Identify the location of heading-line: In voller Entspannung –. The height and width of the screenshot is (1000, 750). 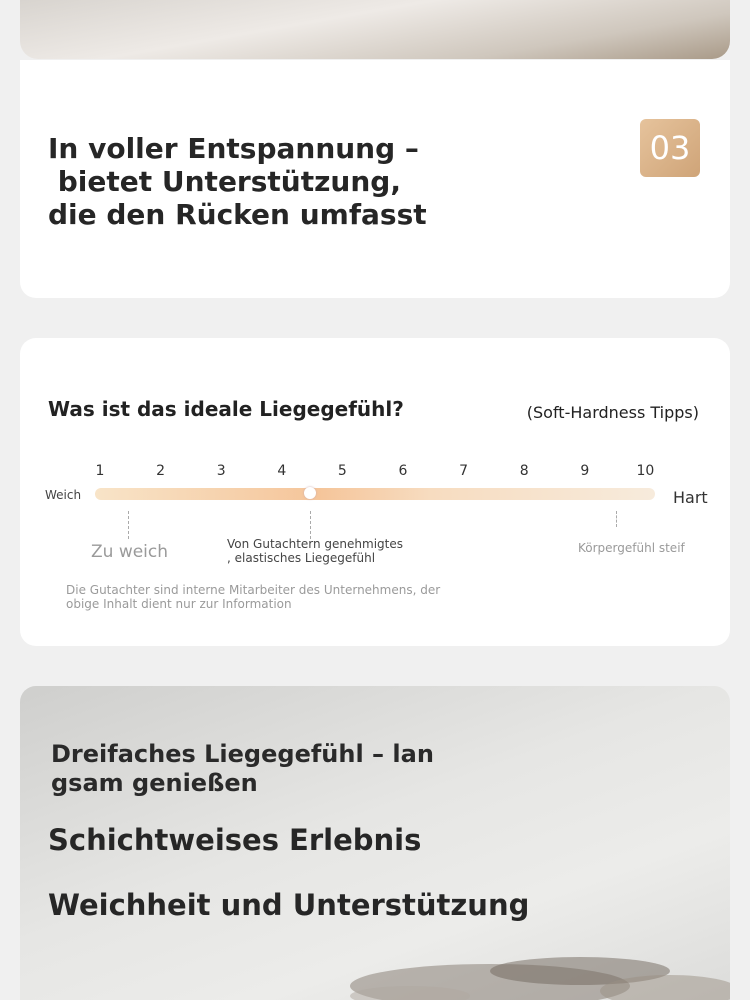
(233, 148).